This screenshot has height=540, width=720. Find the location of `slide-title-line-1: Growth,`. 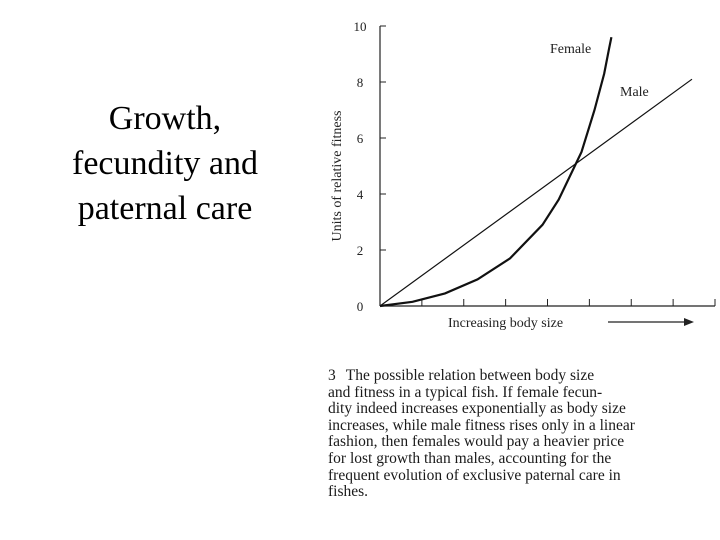

slide-title-line-1: Growth, is located at coordinates (165, 118).